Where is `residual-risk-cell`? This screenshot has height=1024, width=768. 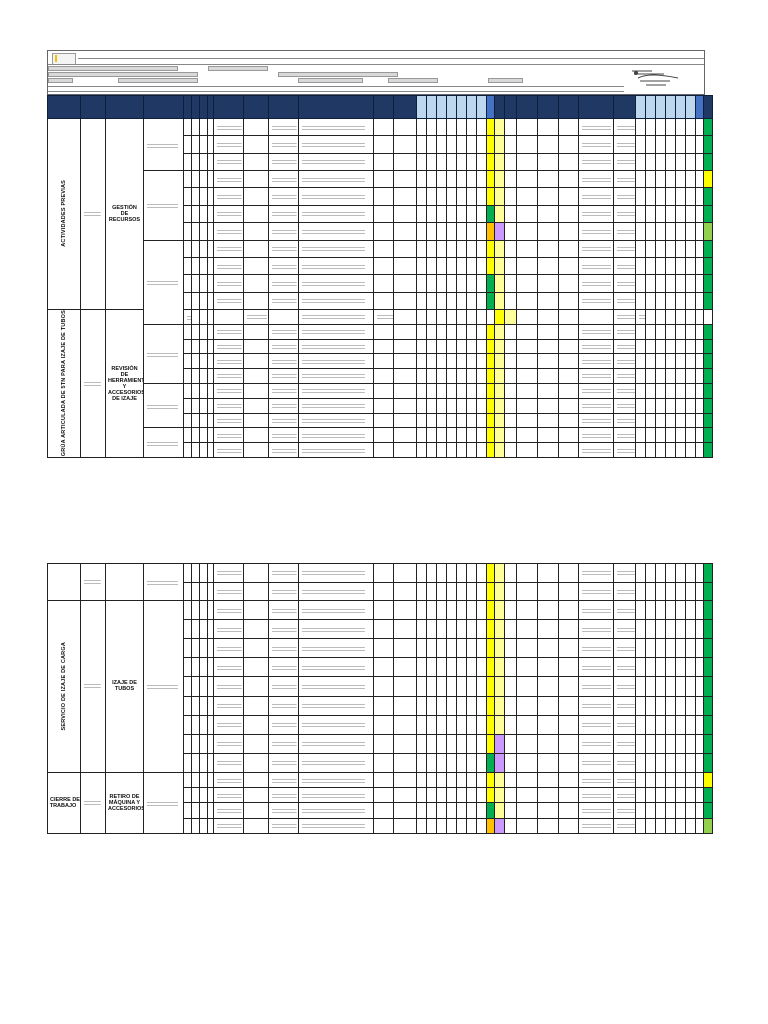
residual-risk-cell is located at coordinates (708, 648).